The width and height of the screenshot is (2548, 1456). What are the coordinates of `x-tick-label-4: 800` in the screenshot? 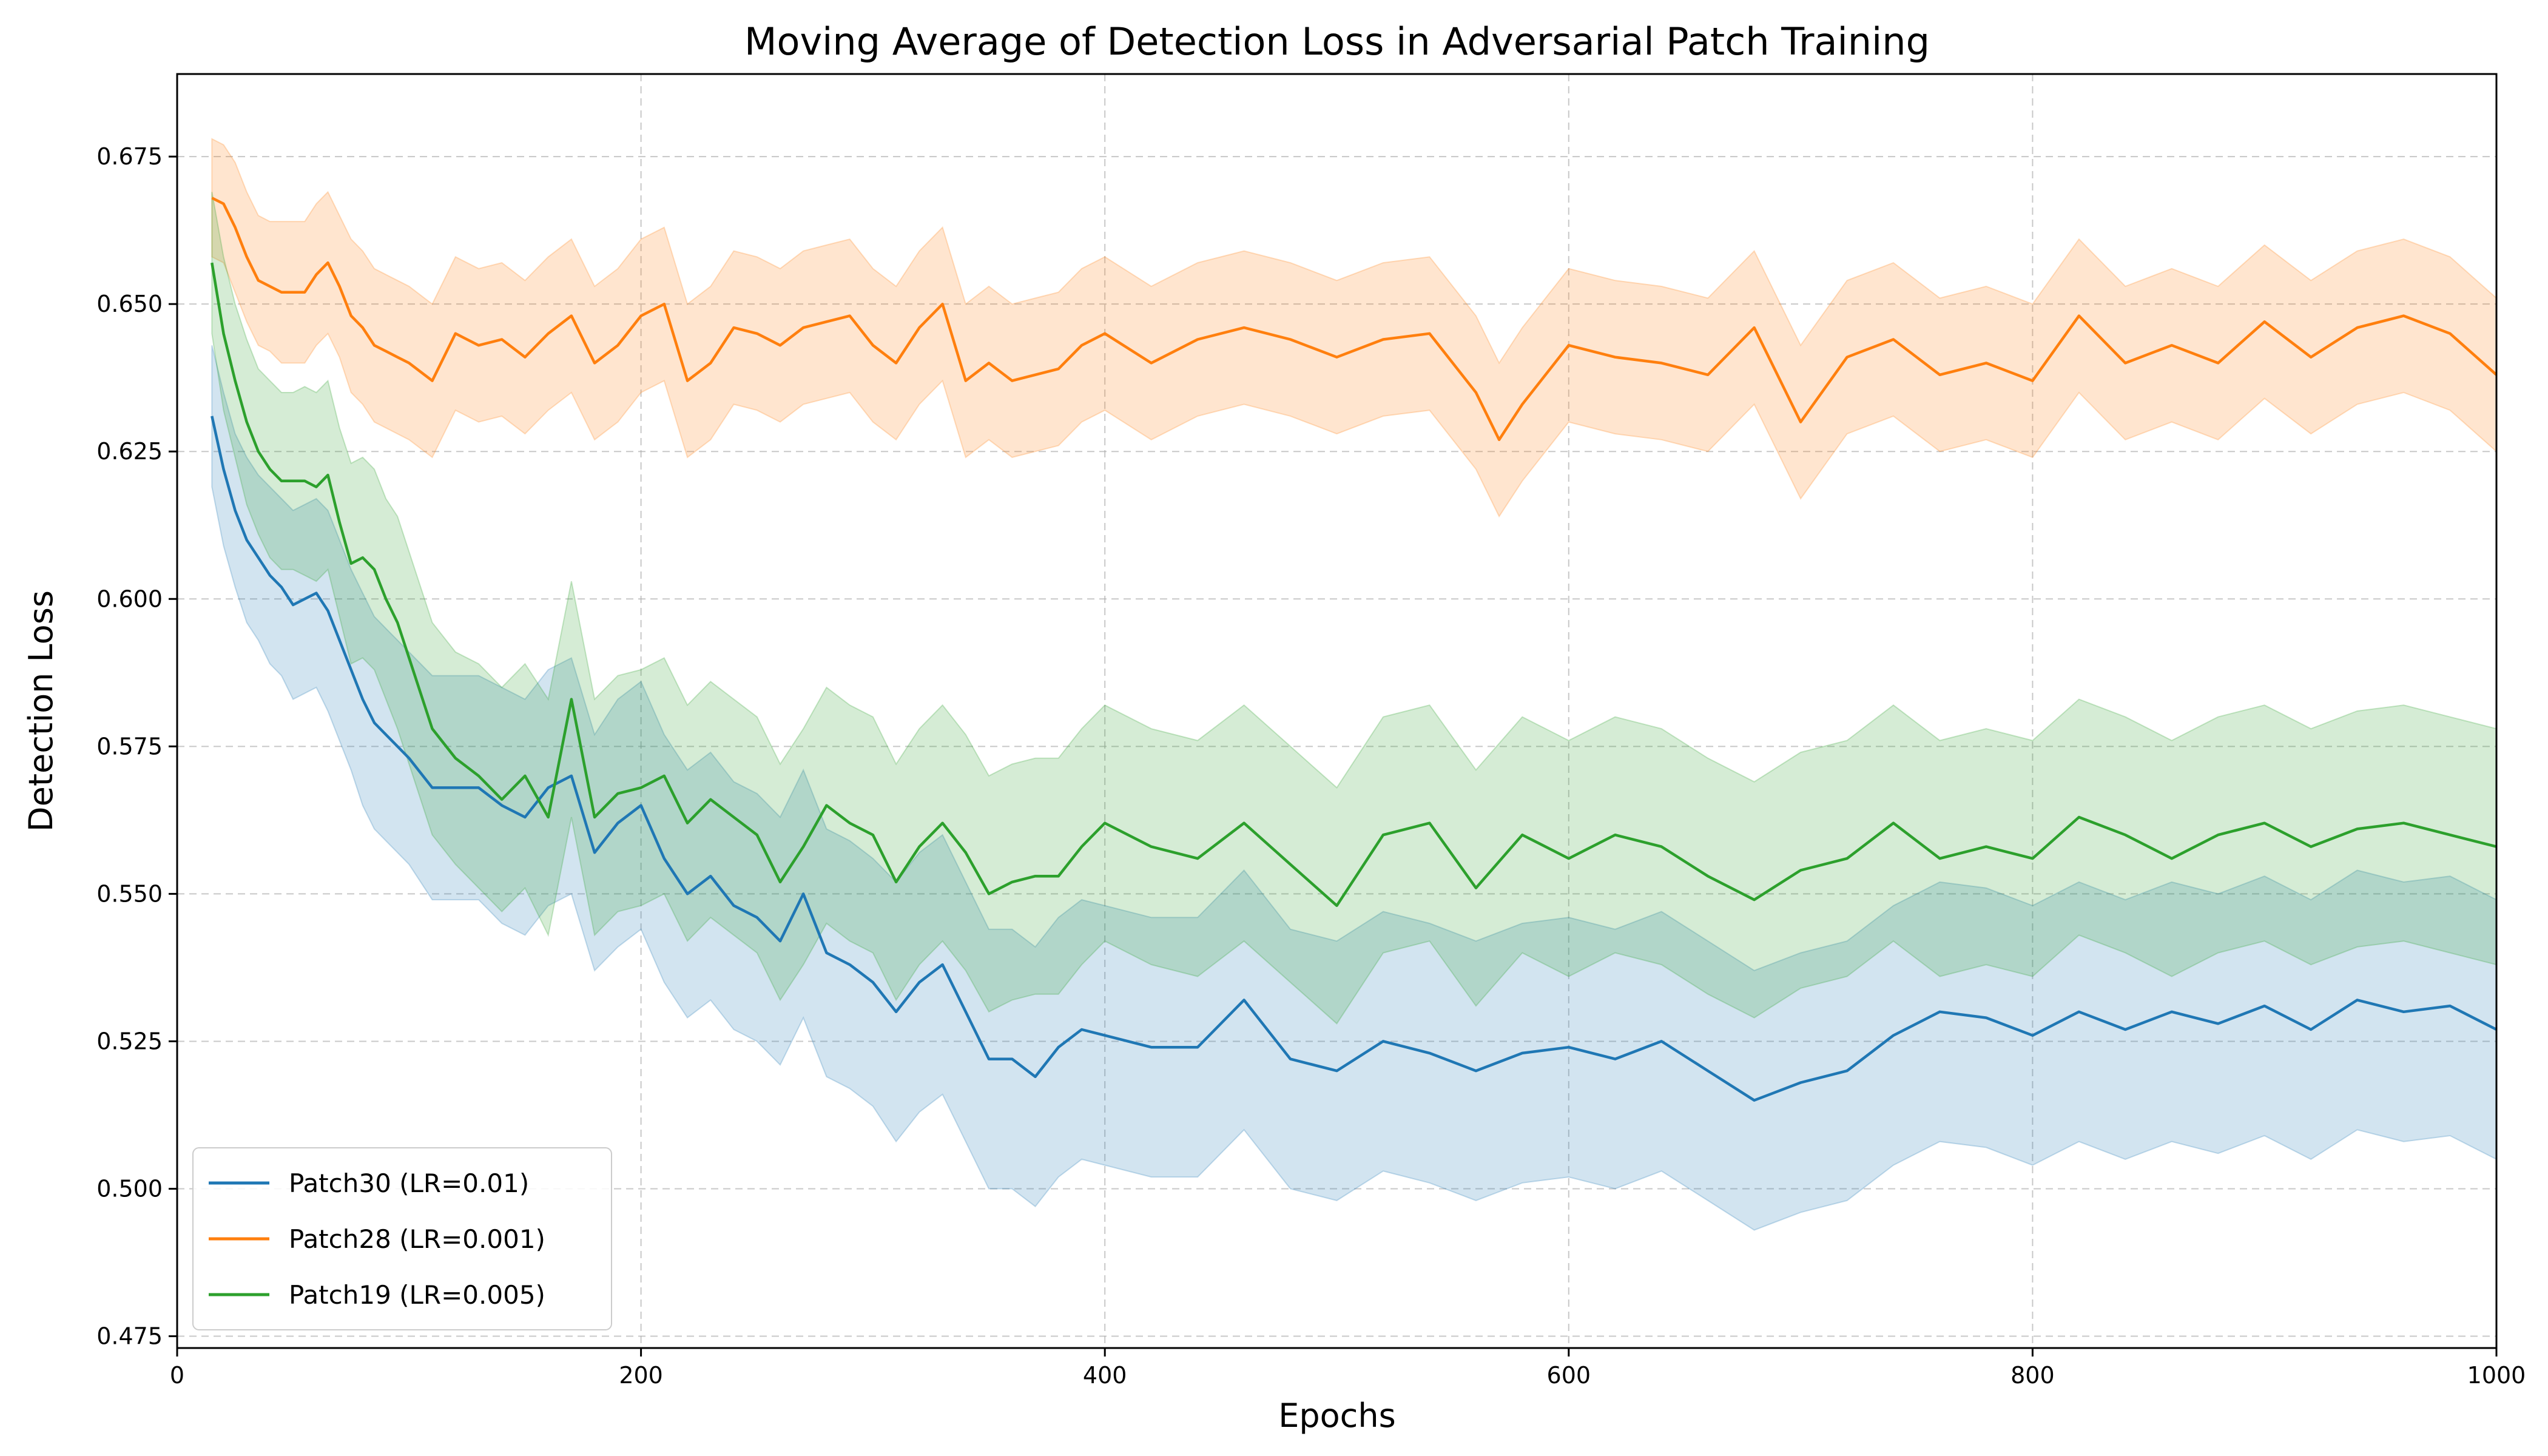 It's located at (2032, 1375).